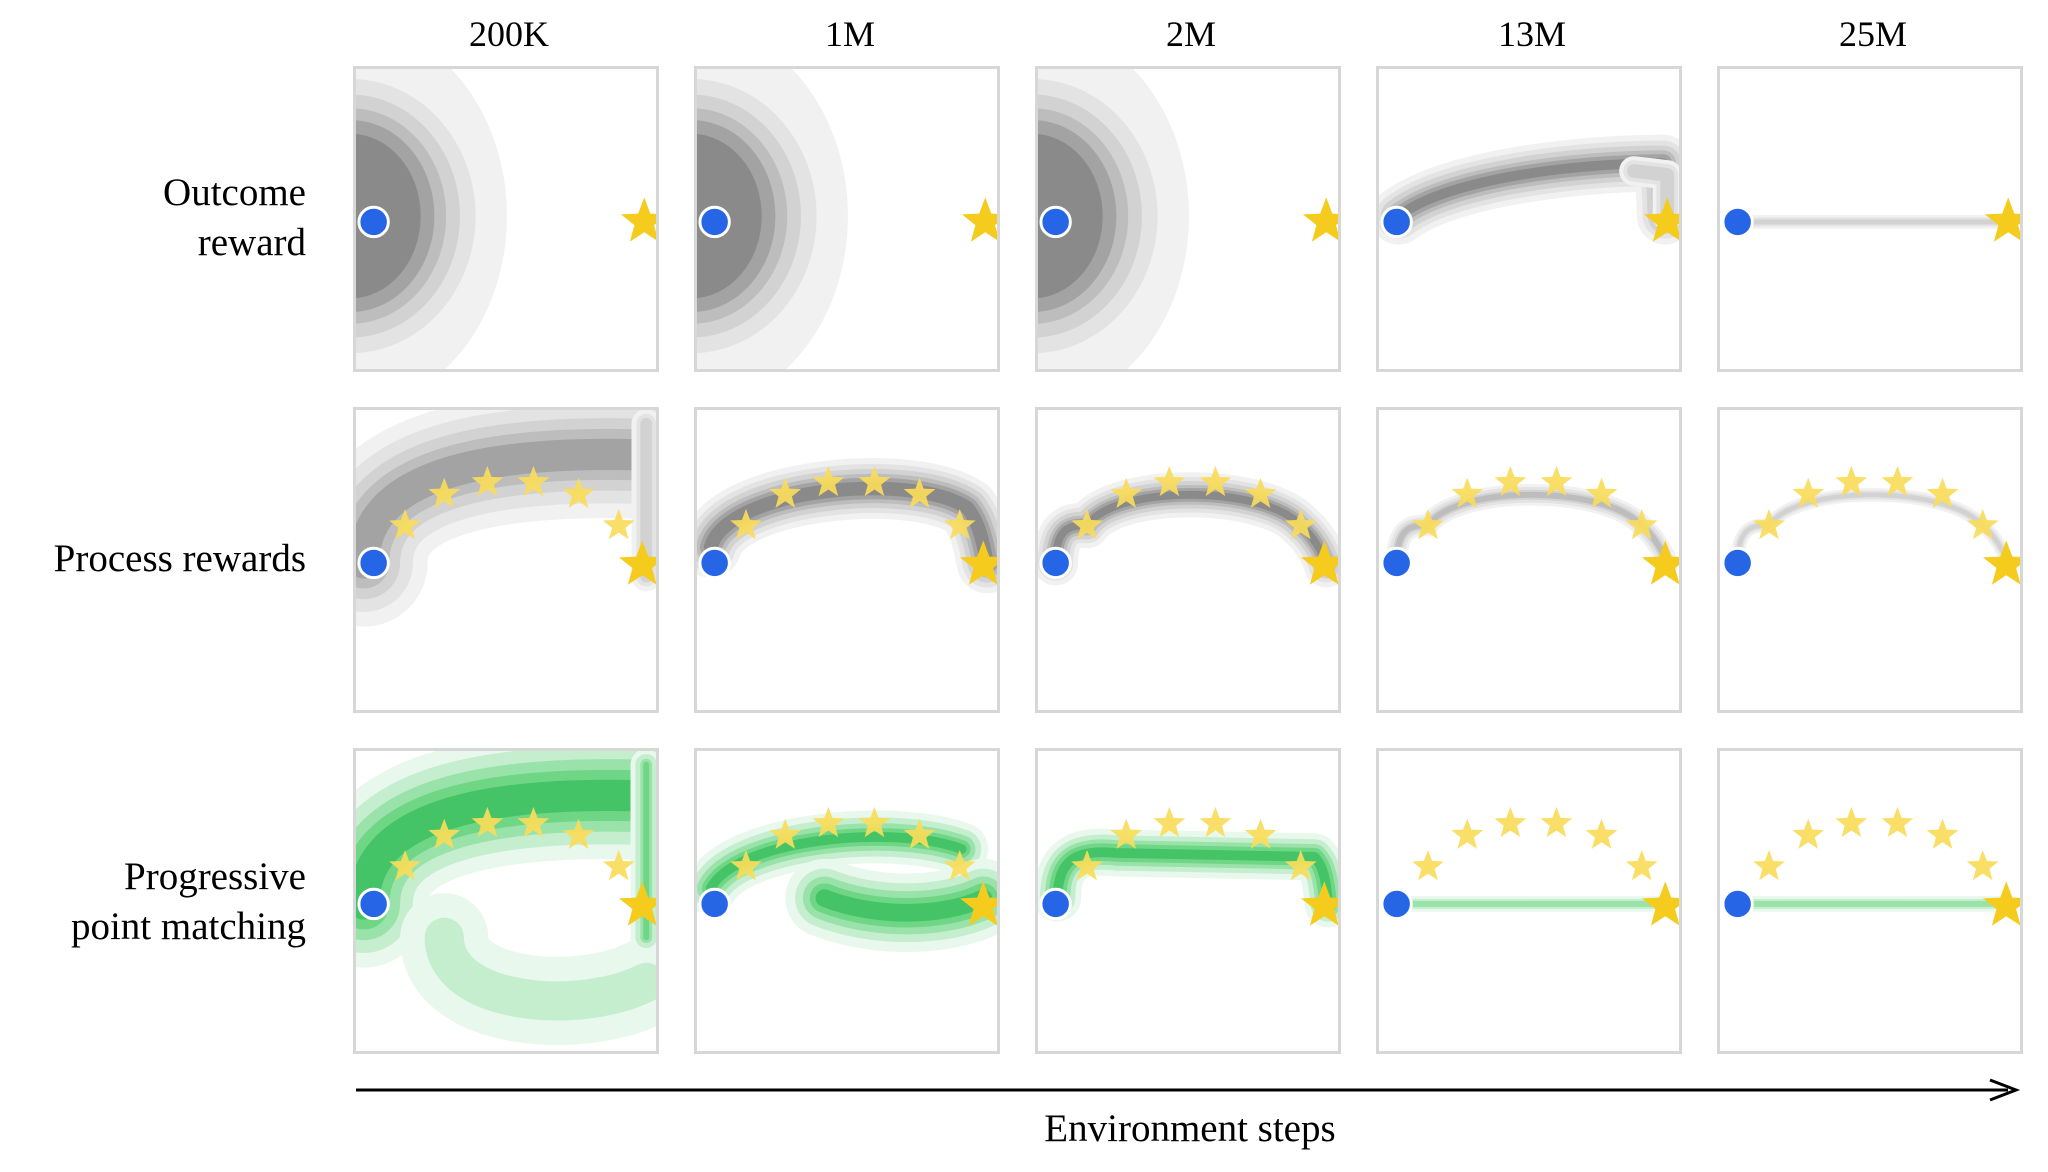 The height and width of the screenshot is (1172, 2048). I want to click on column-label: 25M, so click(1872, 34).